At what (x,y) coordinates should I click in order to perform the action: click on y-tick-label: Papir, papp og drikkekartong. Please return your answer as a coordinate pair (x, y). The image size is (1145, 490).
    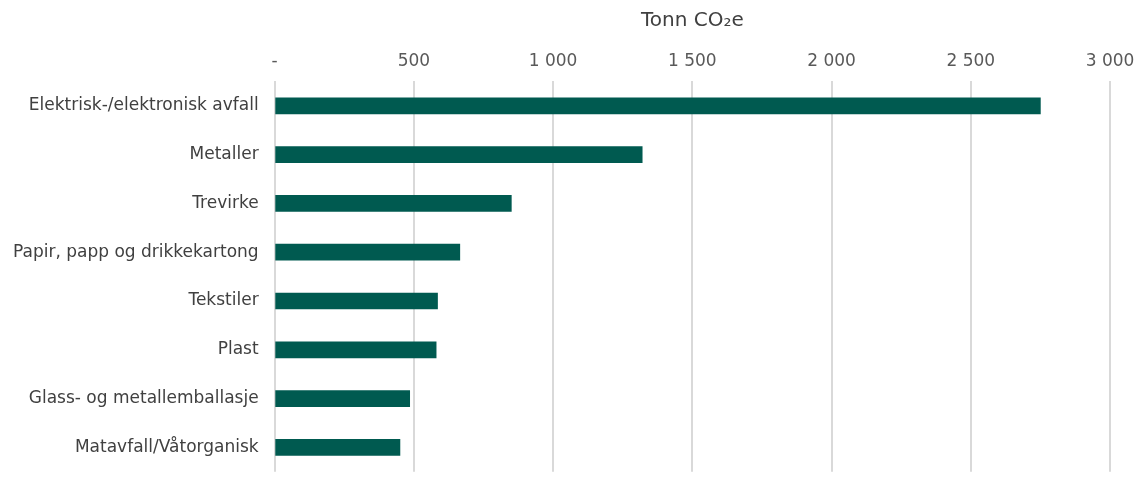
    Looking at the image, I should click on (136, 250).